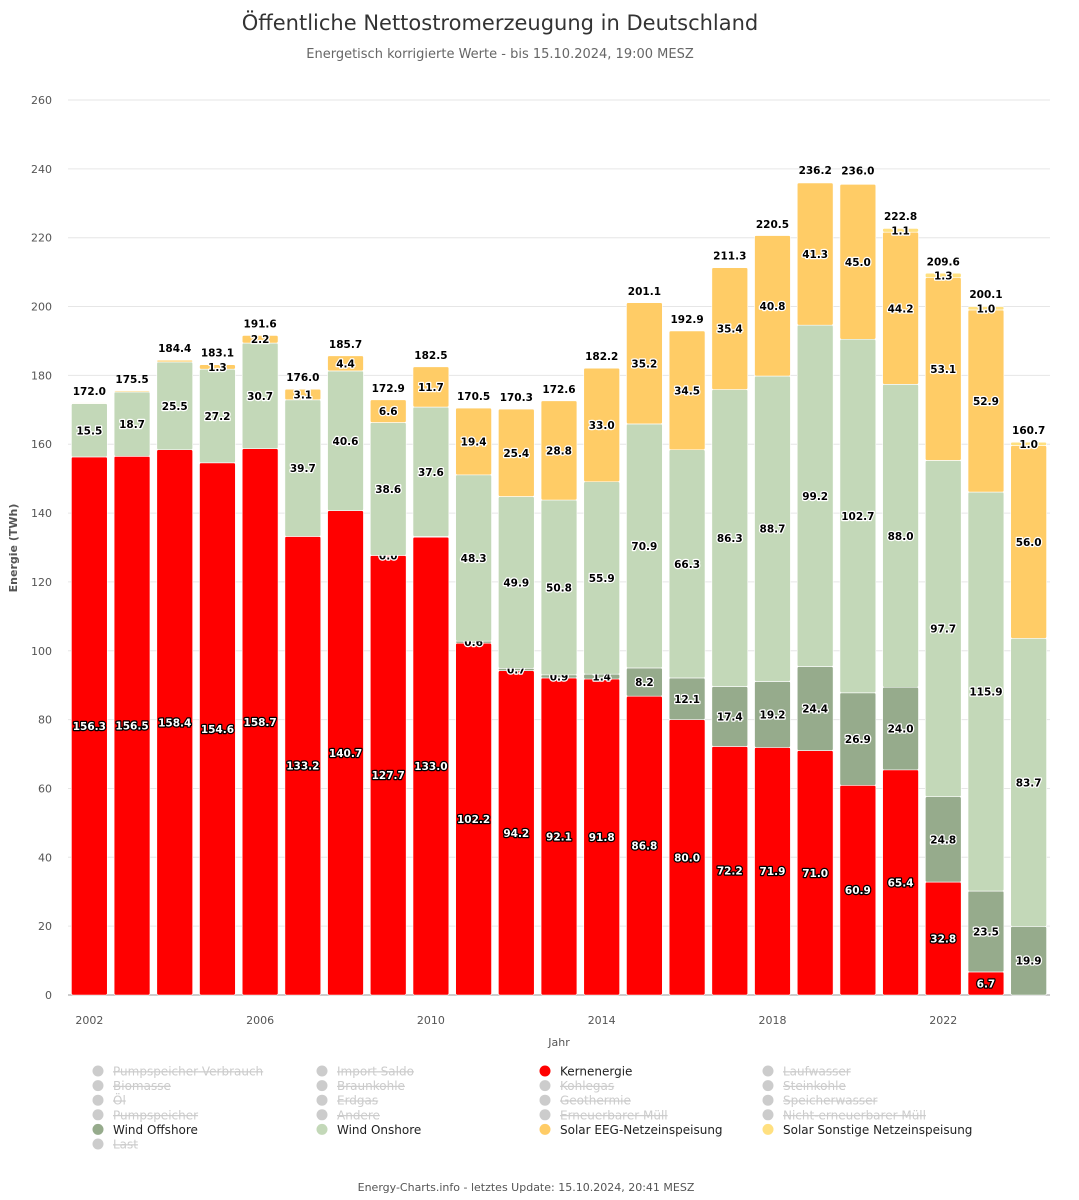 The image size is (1079, 1200). What do you see at coordinates (901, 883) in the screenshot?
I see `data-label: 65.4` at bounding box center [901, 883].